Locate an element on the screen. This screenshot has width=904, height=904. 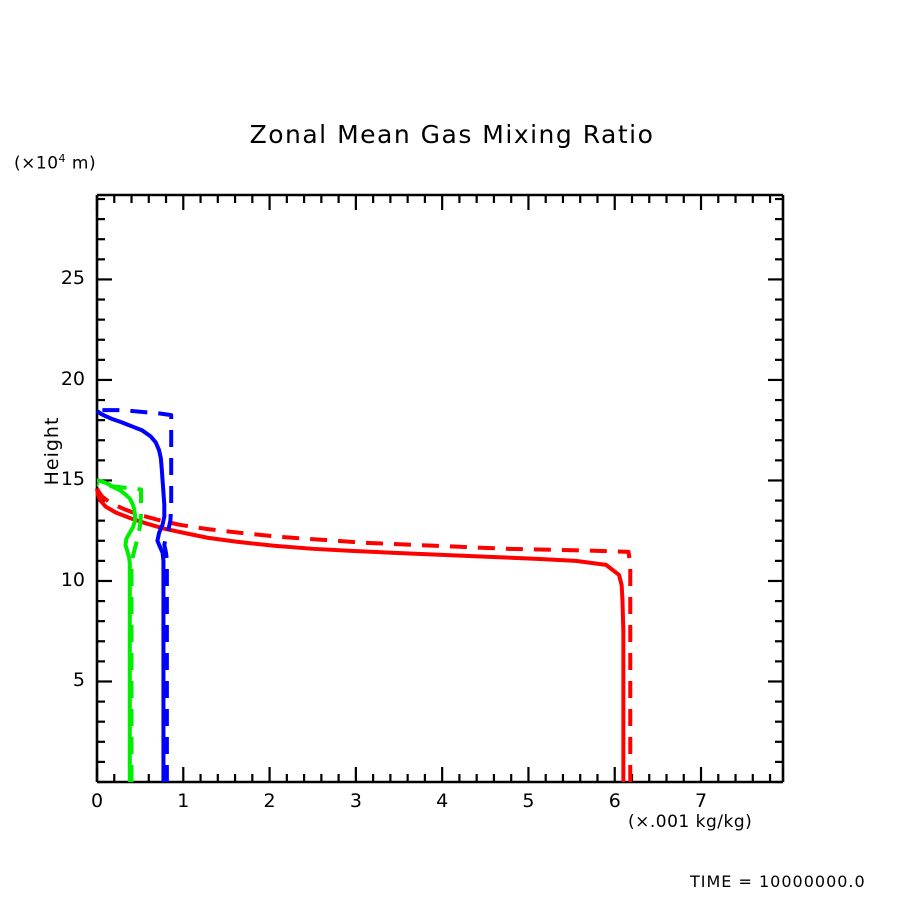
y-axis-unit-suffix: m) is located at coordinates (81, 163).